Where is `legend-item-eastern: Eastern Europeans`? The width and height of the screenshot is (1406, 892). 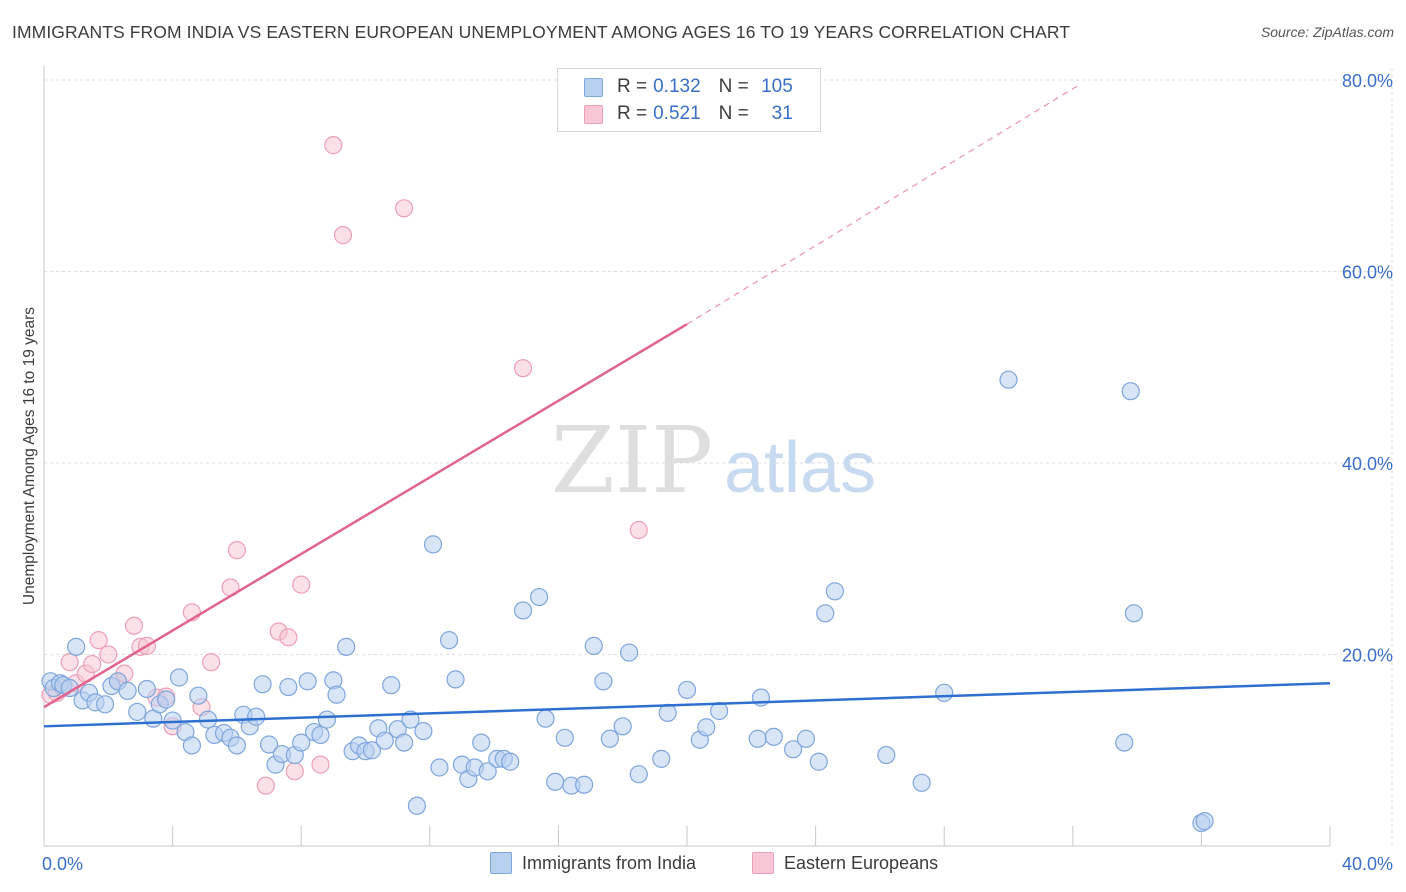 legend-item-eastern: Eastern Europeans is located at coordinates (845, 863).